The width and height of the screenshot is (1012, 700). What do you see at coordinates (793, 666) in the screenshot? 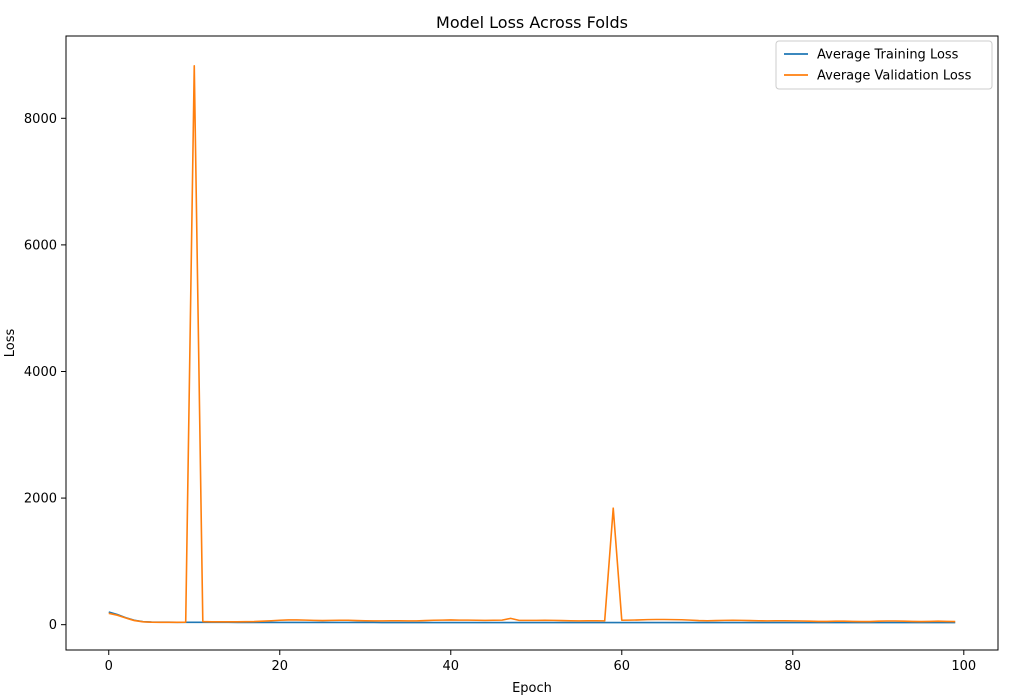
I see `x-tick-label: 80` at bounding box center [793, 666].